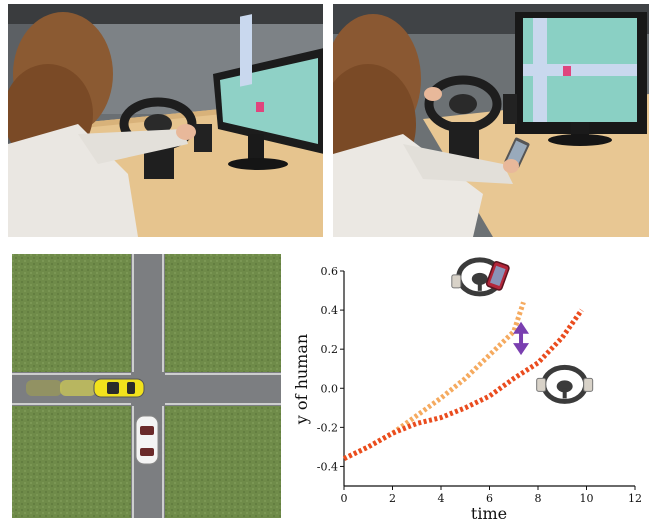  I want to click on x-tick-label: 4, so click(441, 498).